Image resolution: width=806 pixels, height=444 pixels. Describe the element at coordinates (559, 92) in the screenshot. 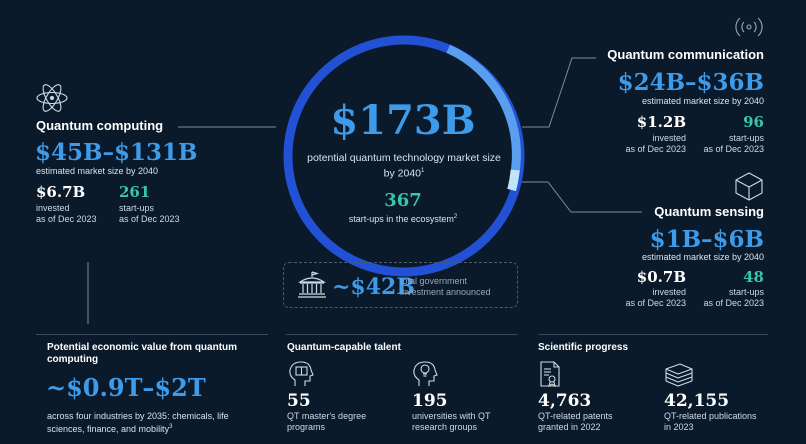

I see `communication-connector` at that location.